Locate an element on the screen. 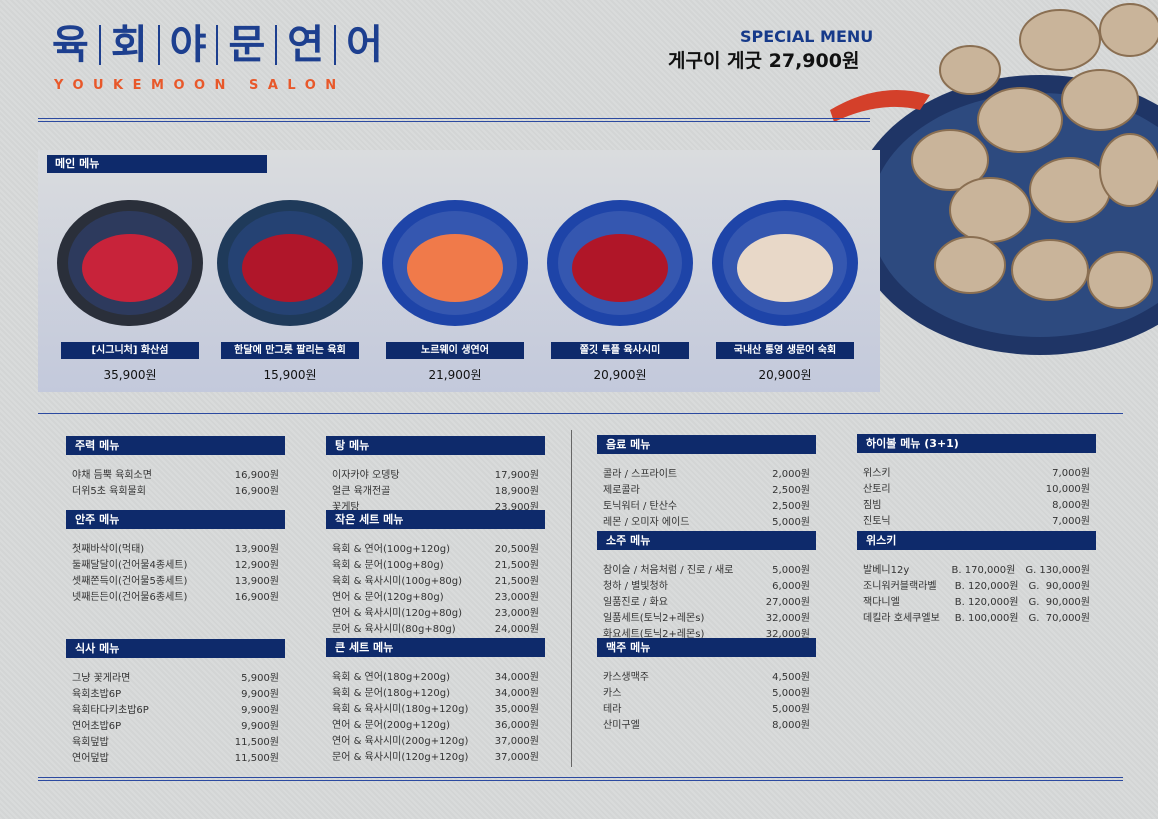  menu-item: 육회타다키초밥6P 9,900원 is located at coordinates (175, 711).